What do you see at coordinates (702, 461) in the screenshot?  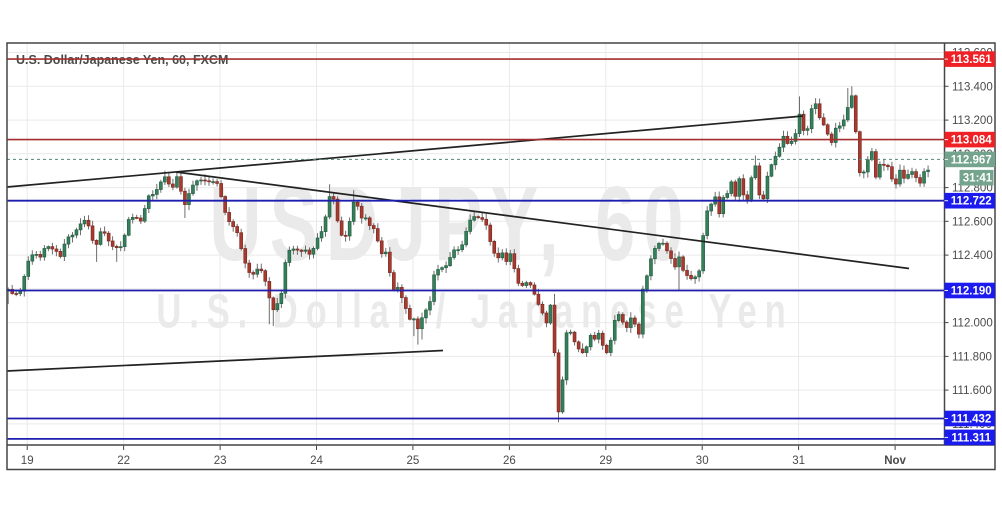 I see `svg-text: 30` at bounding box center [702, 461].